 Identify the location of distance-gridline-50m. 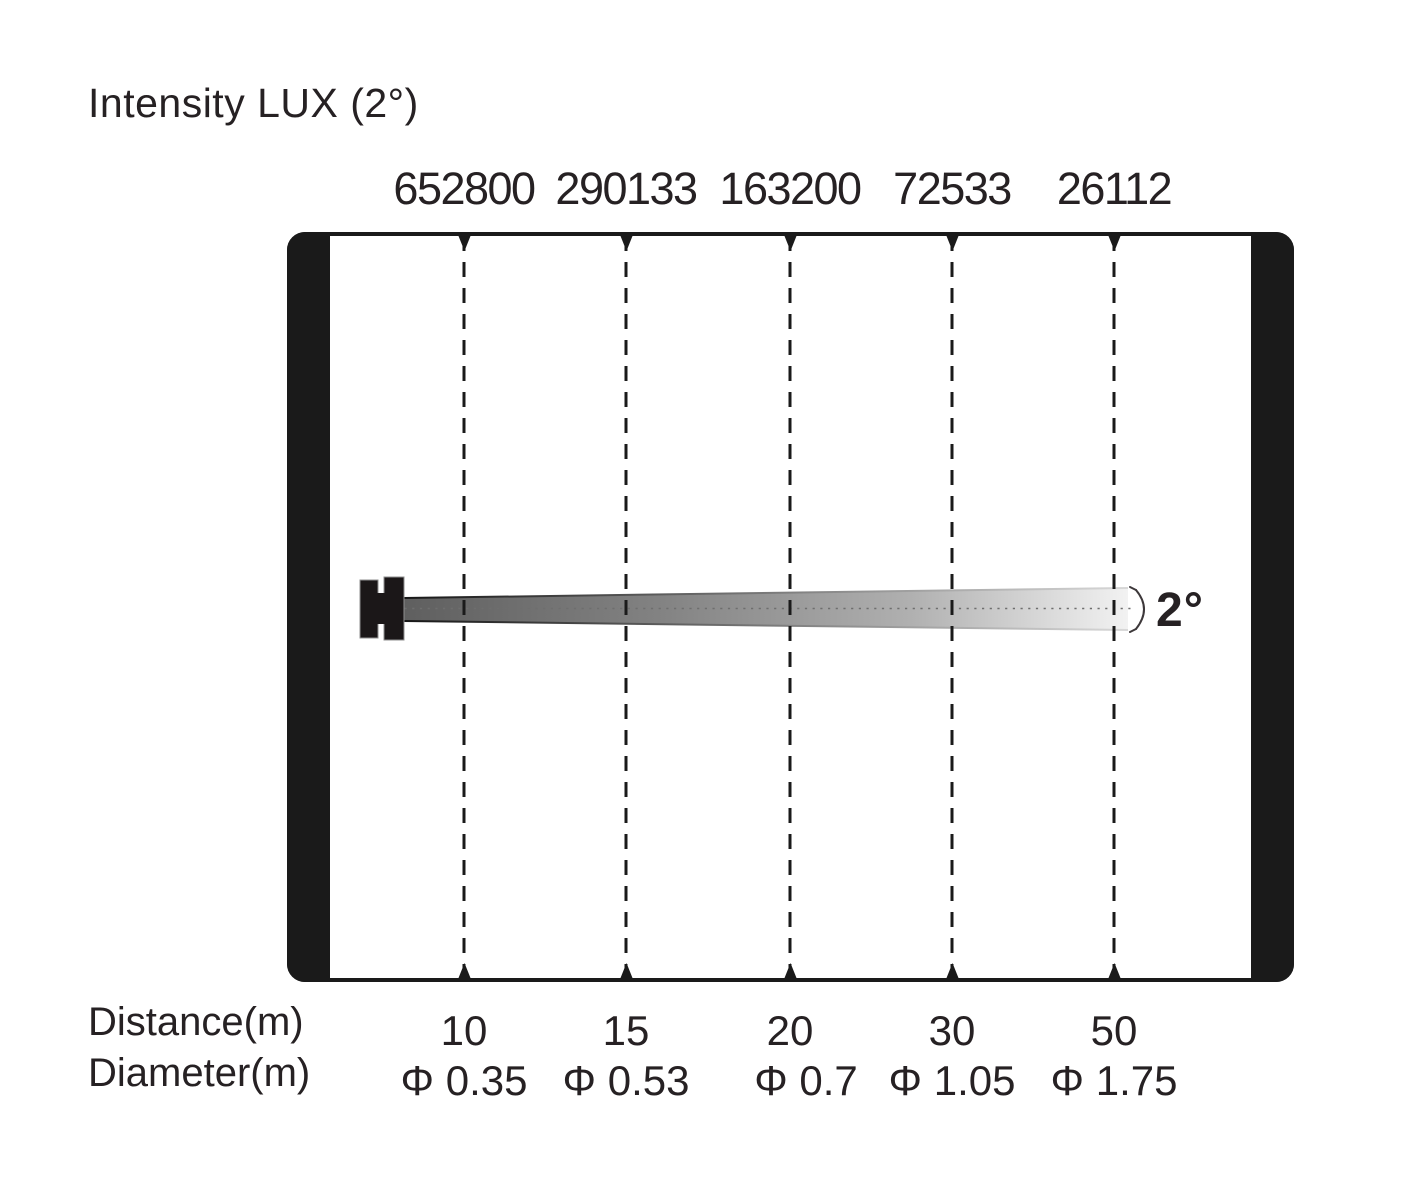
(1114, 607).